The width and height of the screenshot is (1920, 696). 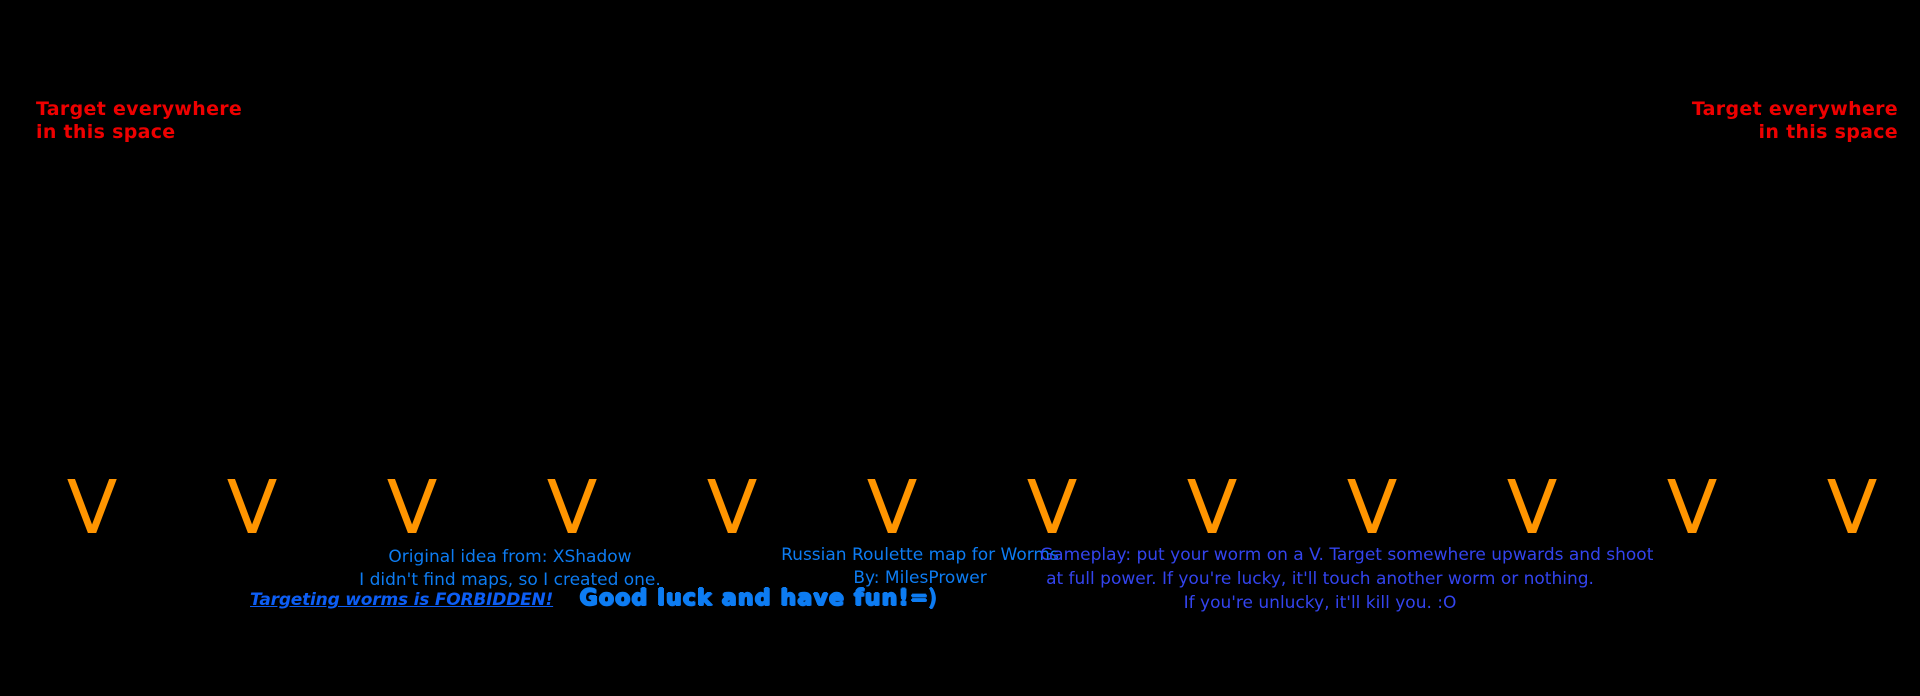 I want to click on map-title-line-1: Russian Roulette map for Worms, so click(x=920, y=555).